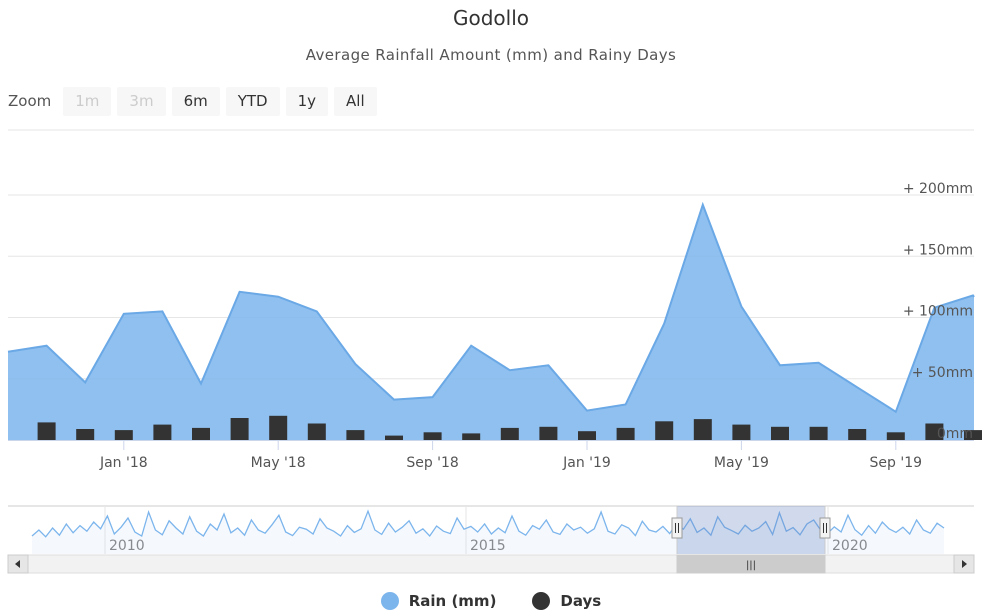  What do you see at coordinates (17, 564) in the screenshot?
I see `scroll-left-icon` at bounding box center [17, 564].